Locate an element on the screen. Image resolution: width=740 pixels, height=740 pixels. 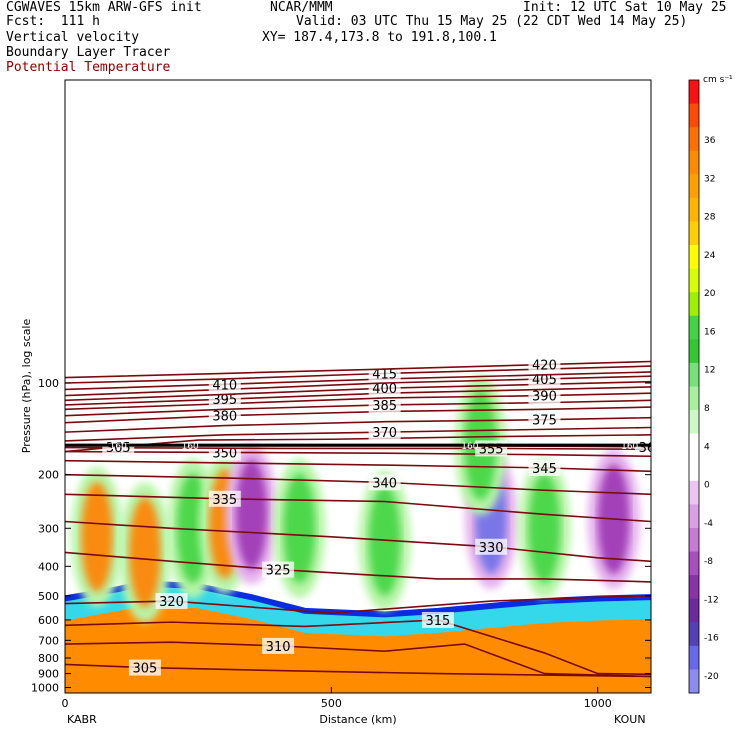
y-tick-label: 1000 is located at coordinates (45, 688).